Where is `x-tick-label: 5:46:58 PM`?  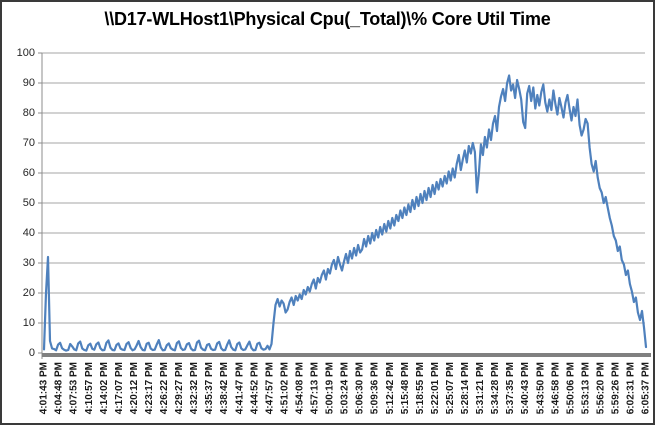
x-tick-label: 5:46:58 PM is located at coordinates (555, 388).